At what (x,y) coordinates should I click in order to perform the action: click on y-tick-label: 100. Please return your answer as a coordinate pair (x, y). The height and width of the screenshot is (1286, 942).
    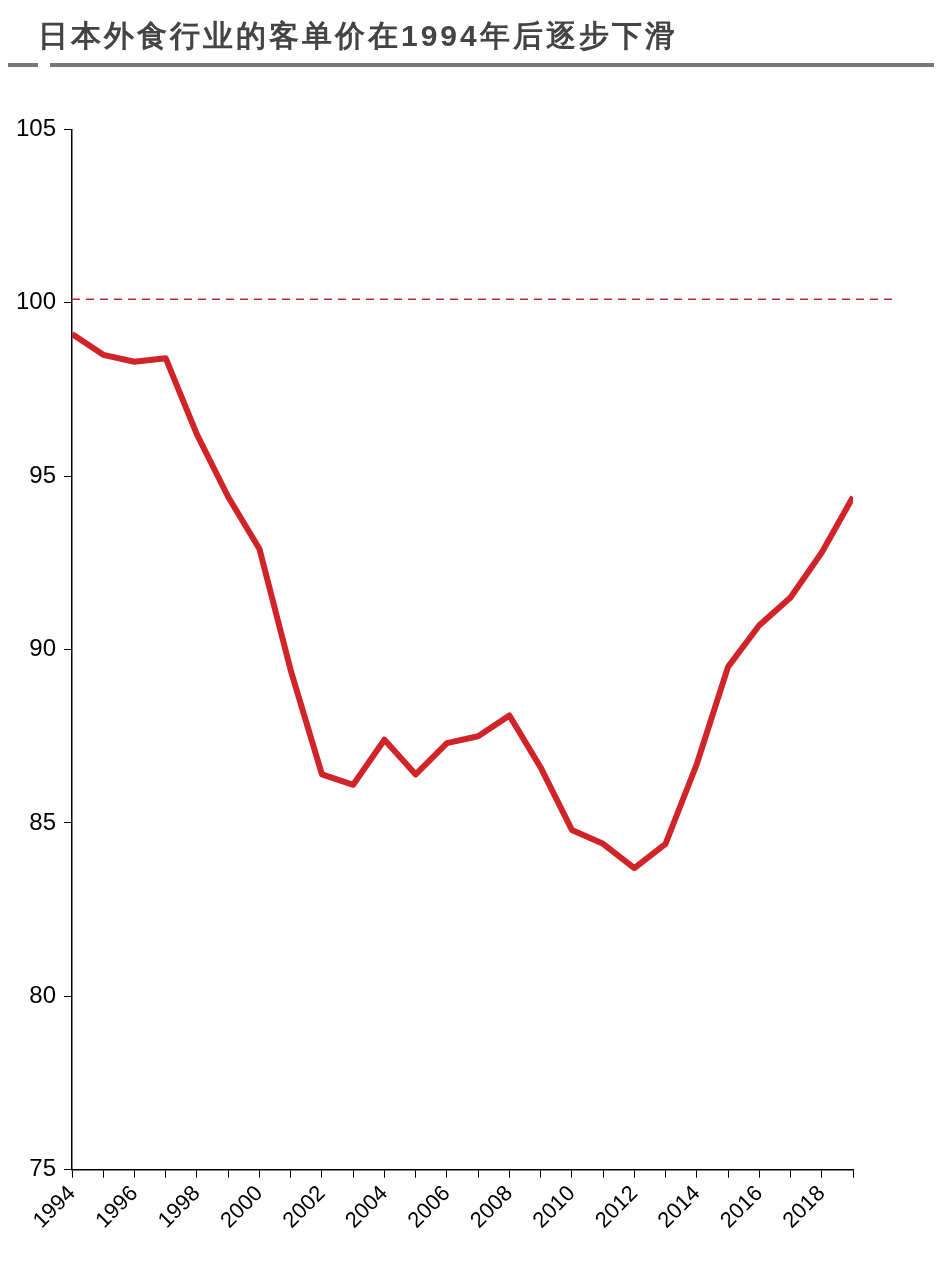
    Looking at the image, I should click on (36, 301).